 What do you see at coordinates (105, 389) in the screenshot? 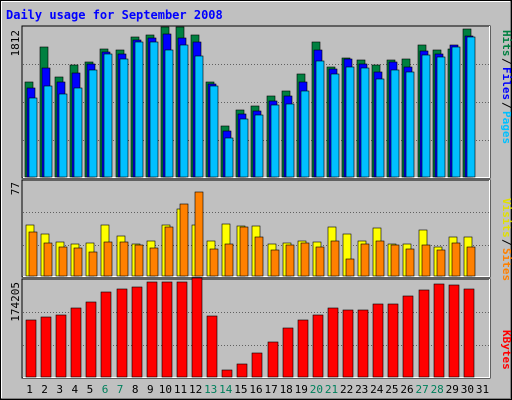
I see `x-tick-label: 6` at bounding box center [105, 389].